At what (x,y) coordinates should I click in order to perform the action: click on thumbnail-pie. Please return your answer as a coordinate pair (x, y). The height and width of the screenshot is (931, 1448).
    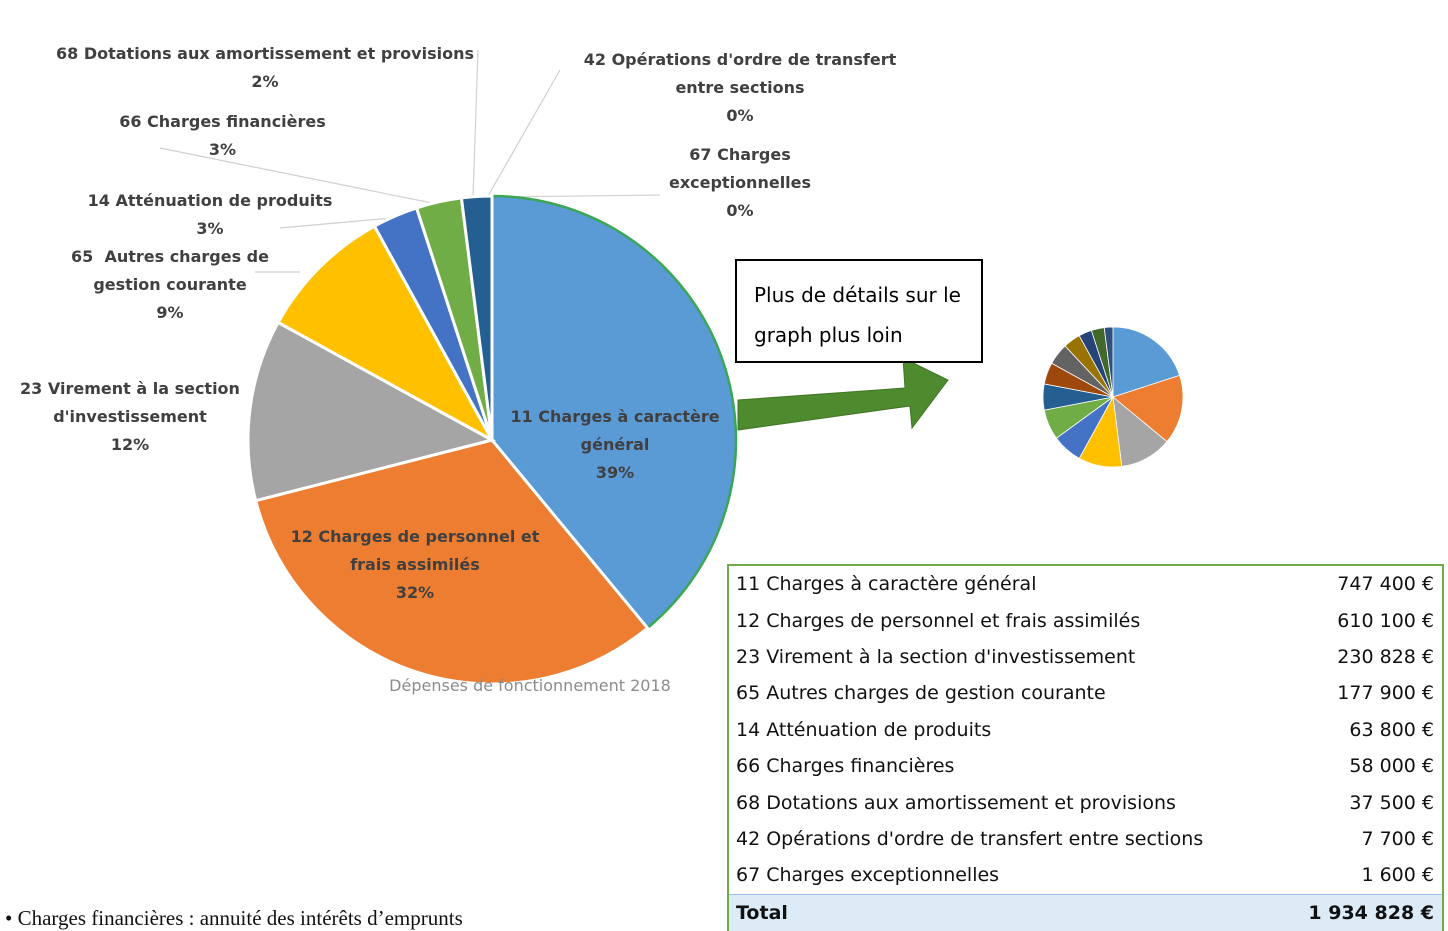
    Looking at the image, I should click on (1113, 397).